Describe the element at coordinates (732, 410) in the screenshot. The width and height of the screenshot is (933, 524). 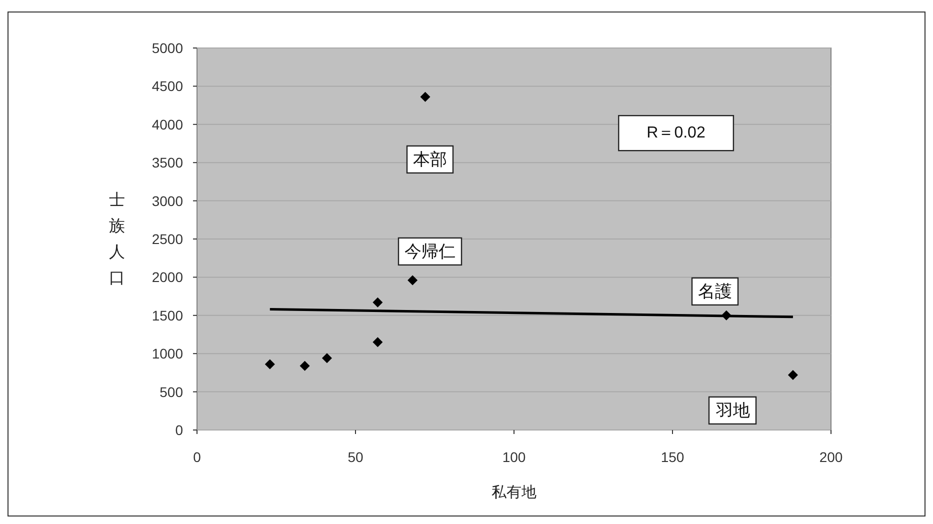
I see `annotation: 羽地` at that location.